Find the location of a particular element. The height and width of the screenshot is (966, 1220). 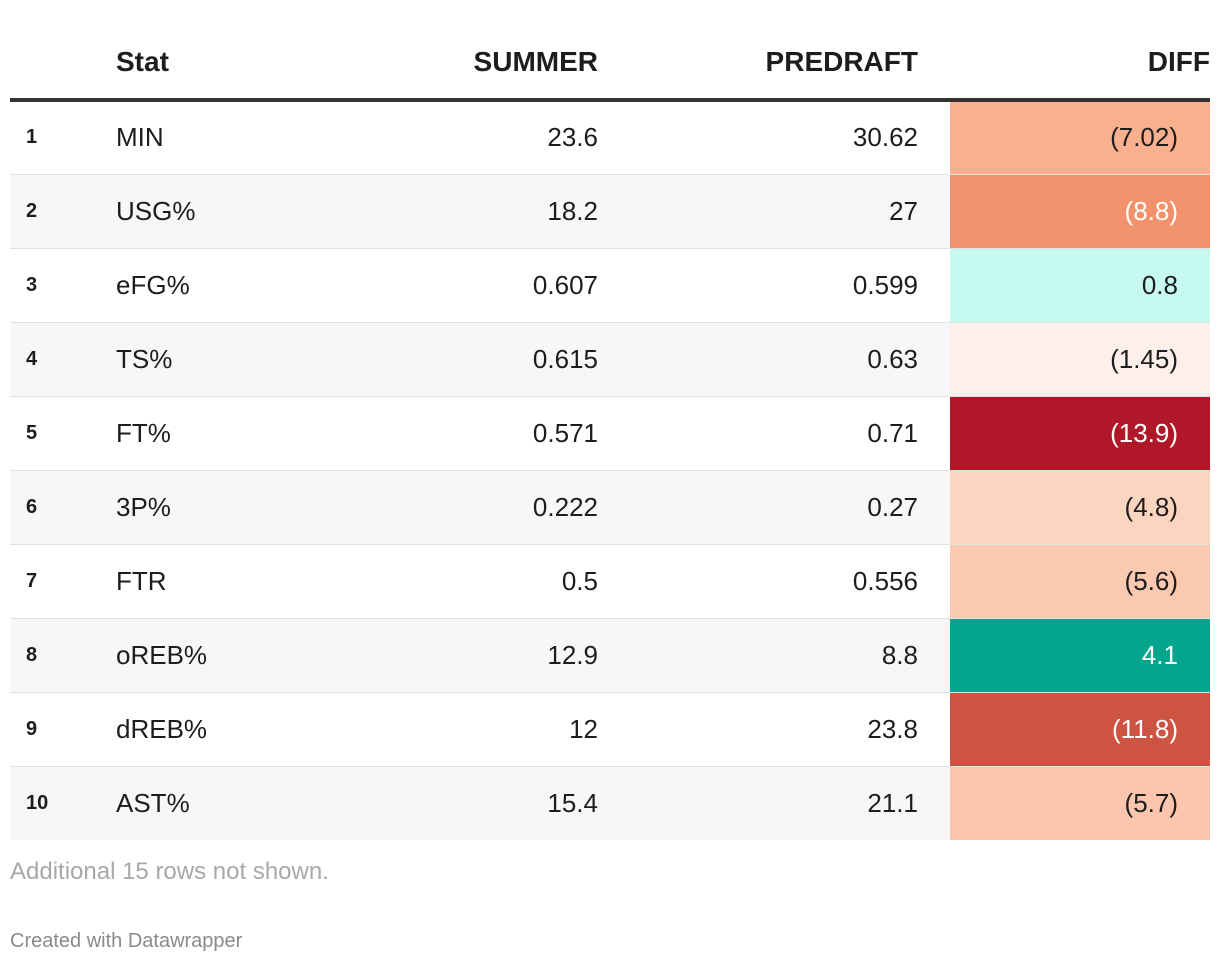

row-stat: USG% is located at coordinates (190, 211).